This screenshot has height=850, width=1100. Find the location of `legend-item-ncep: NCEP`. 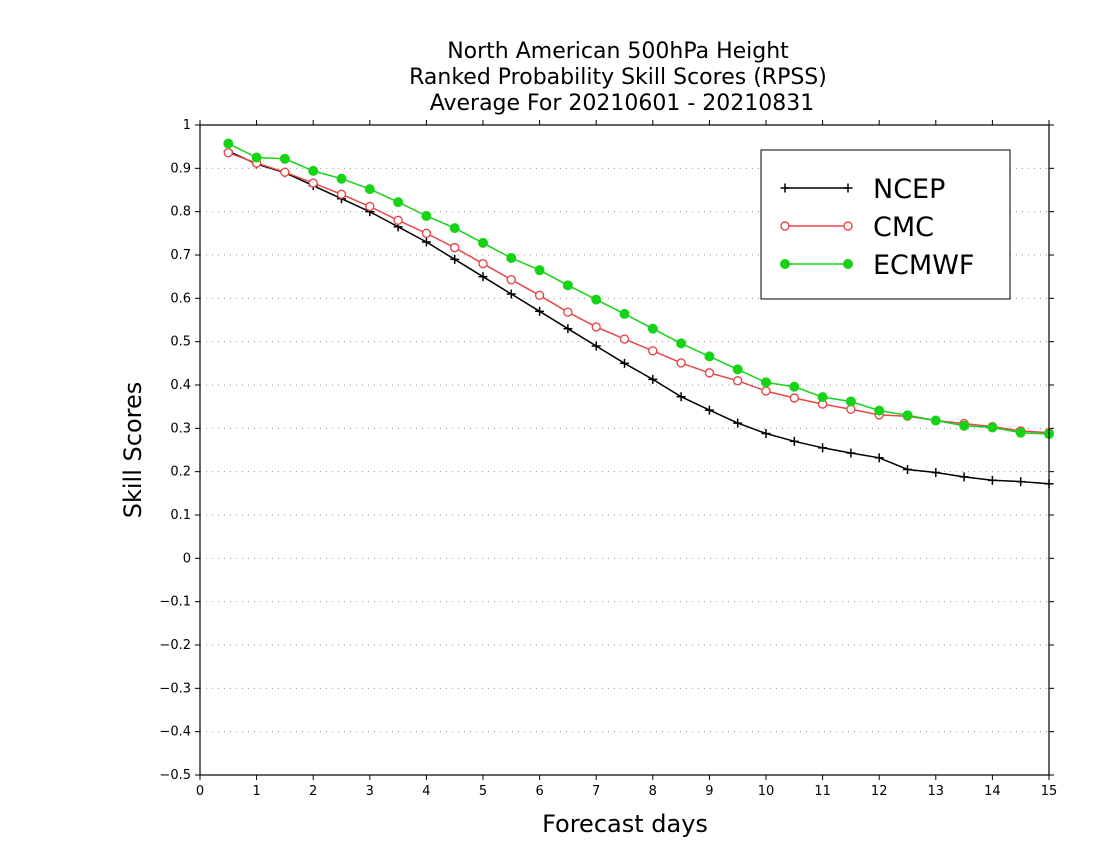

legend-item-ncep: NCEP is located at coordinates (862, 189).